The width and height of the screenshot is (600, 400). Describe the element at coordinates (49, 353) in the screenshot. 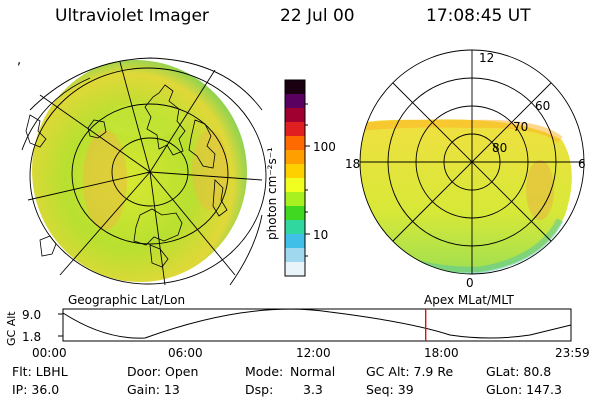

I see `time-tick-0000: 00:00` at that location.